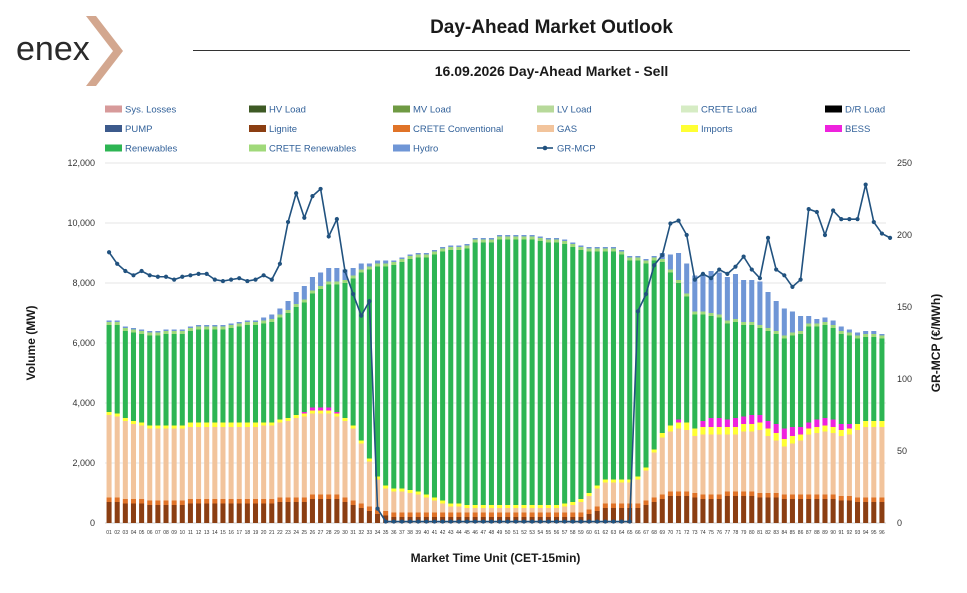  Describe the element at coordinates (540, 533) in the screenshot. I see `x-tick-label: 54` at that location.